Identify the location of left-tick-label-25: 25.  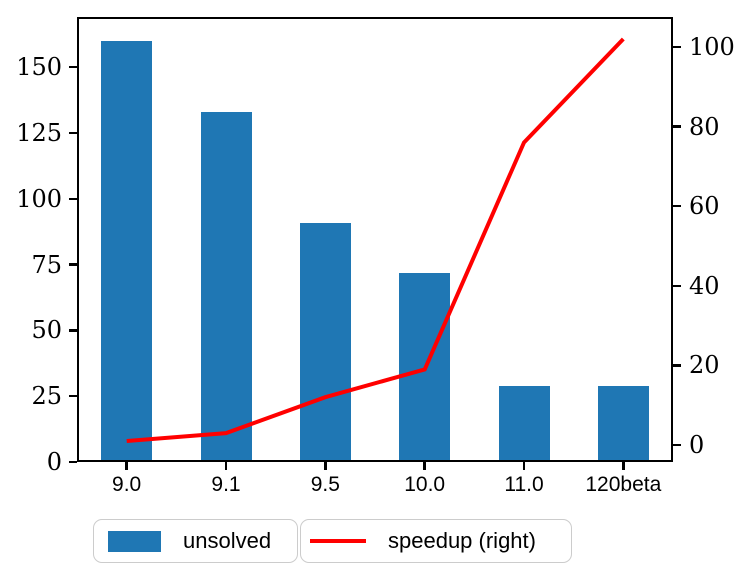
(46, 396).